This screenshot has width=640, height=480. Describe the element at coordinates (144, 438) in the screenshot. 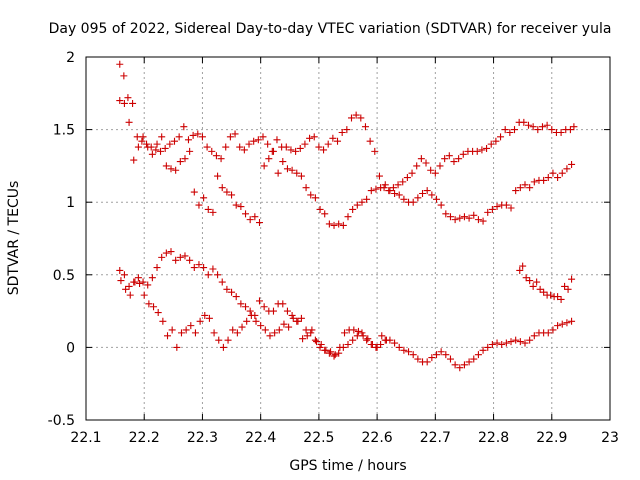

I see `x-tick-label: 22.2` at that location.